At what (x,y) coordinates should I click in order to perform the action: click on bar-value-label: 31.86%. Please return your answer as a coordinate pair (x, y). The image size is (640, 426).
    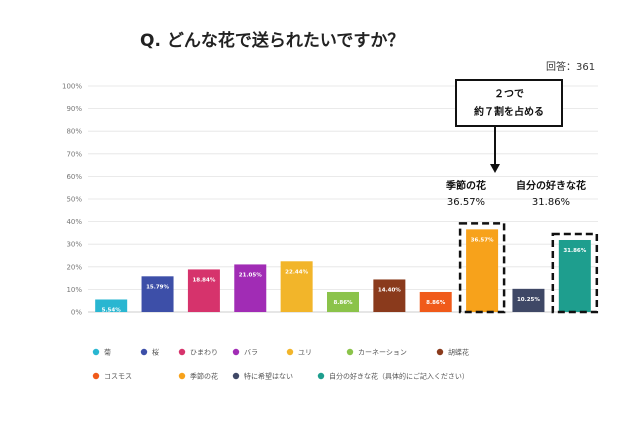
    Looking at the image, I should click on (574, 251).